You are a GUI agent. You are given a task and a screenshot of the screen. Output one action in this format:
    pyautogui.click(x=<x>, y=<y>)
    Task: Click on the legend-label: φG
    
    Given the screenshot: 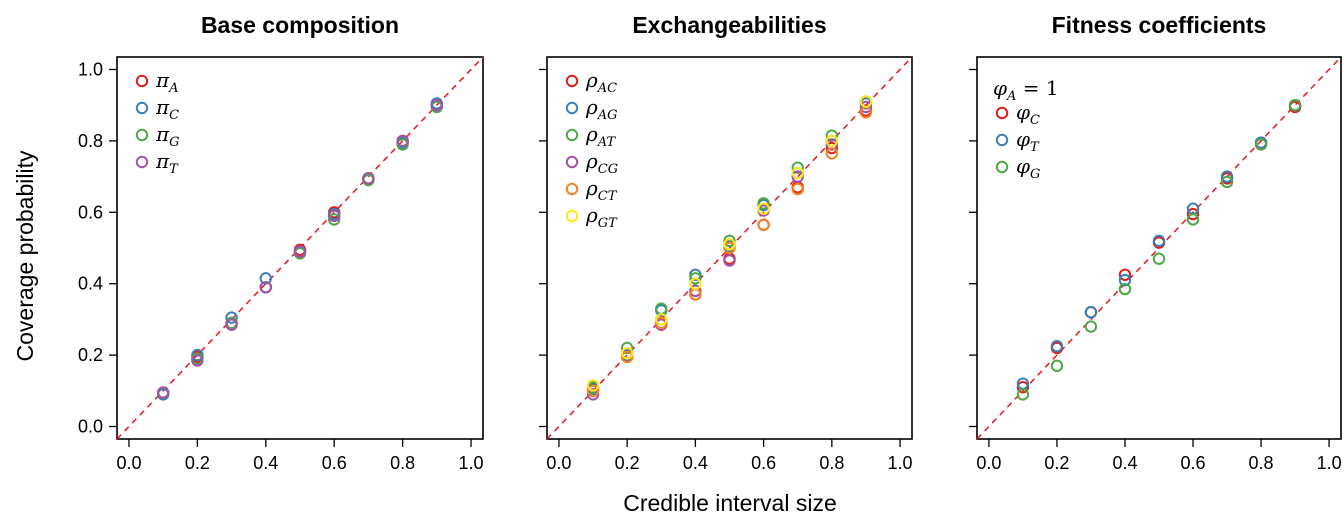 What is the action you would take?
    pyautogui.click(x=1028, y=168)
    